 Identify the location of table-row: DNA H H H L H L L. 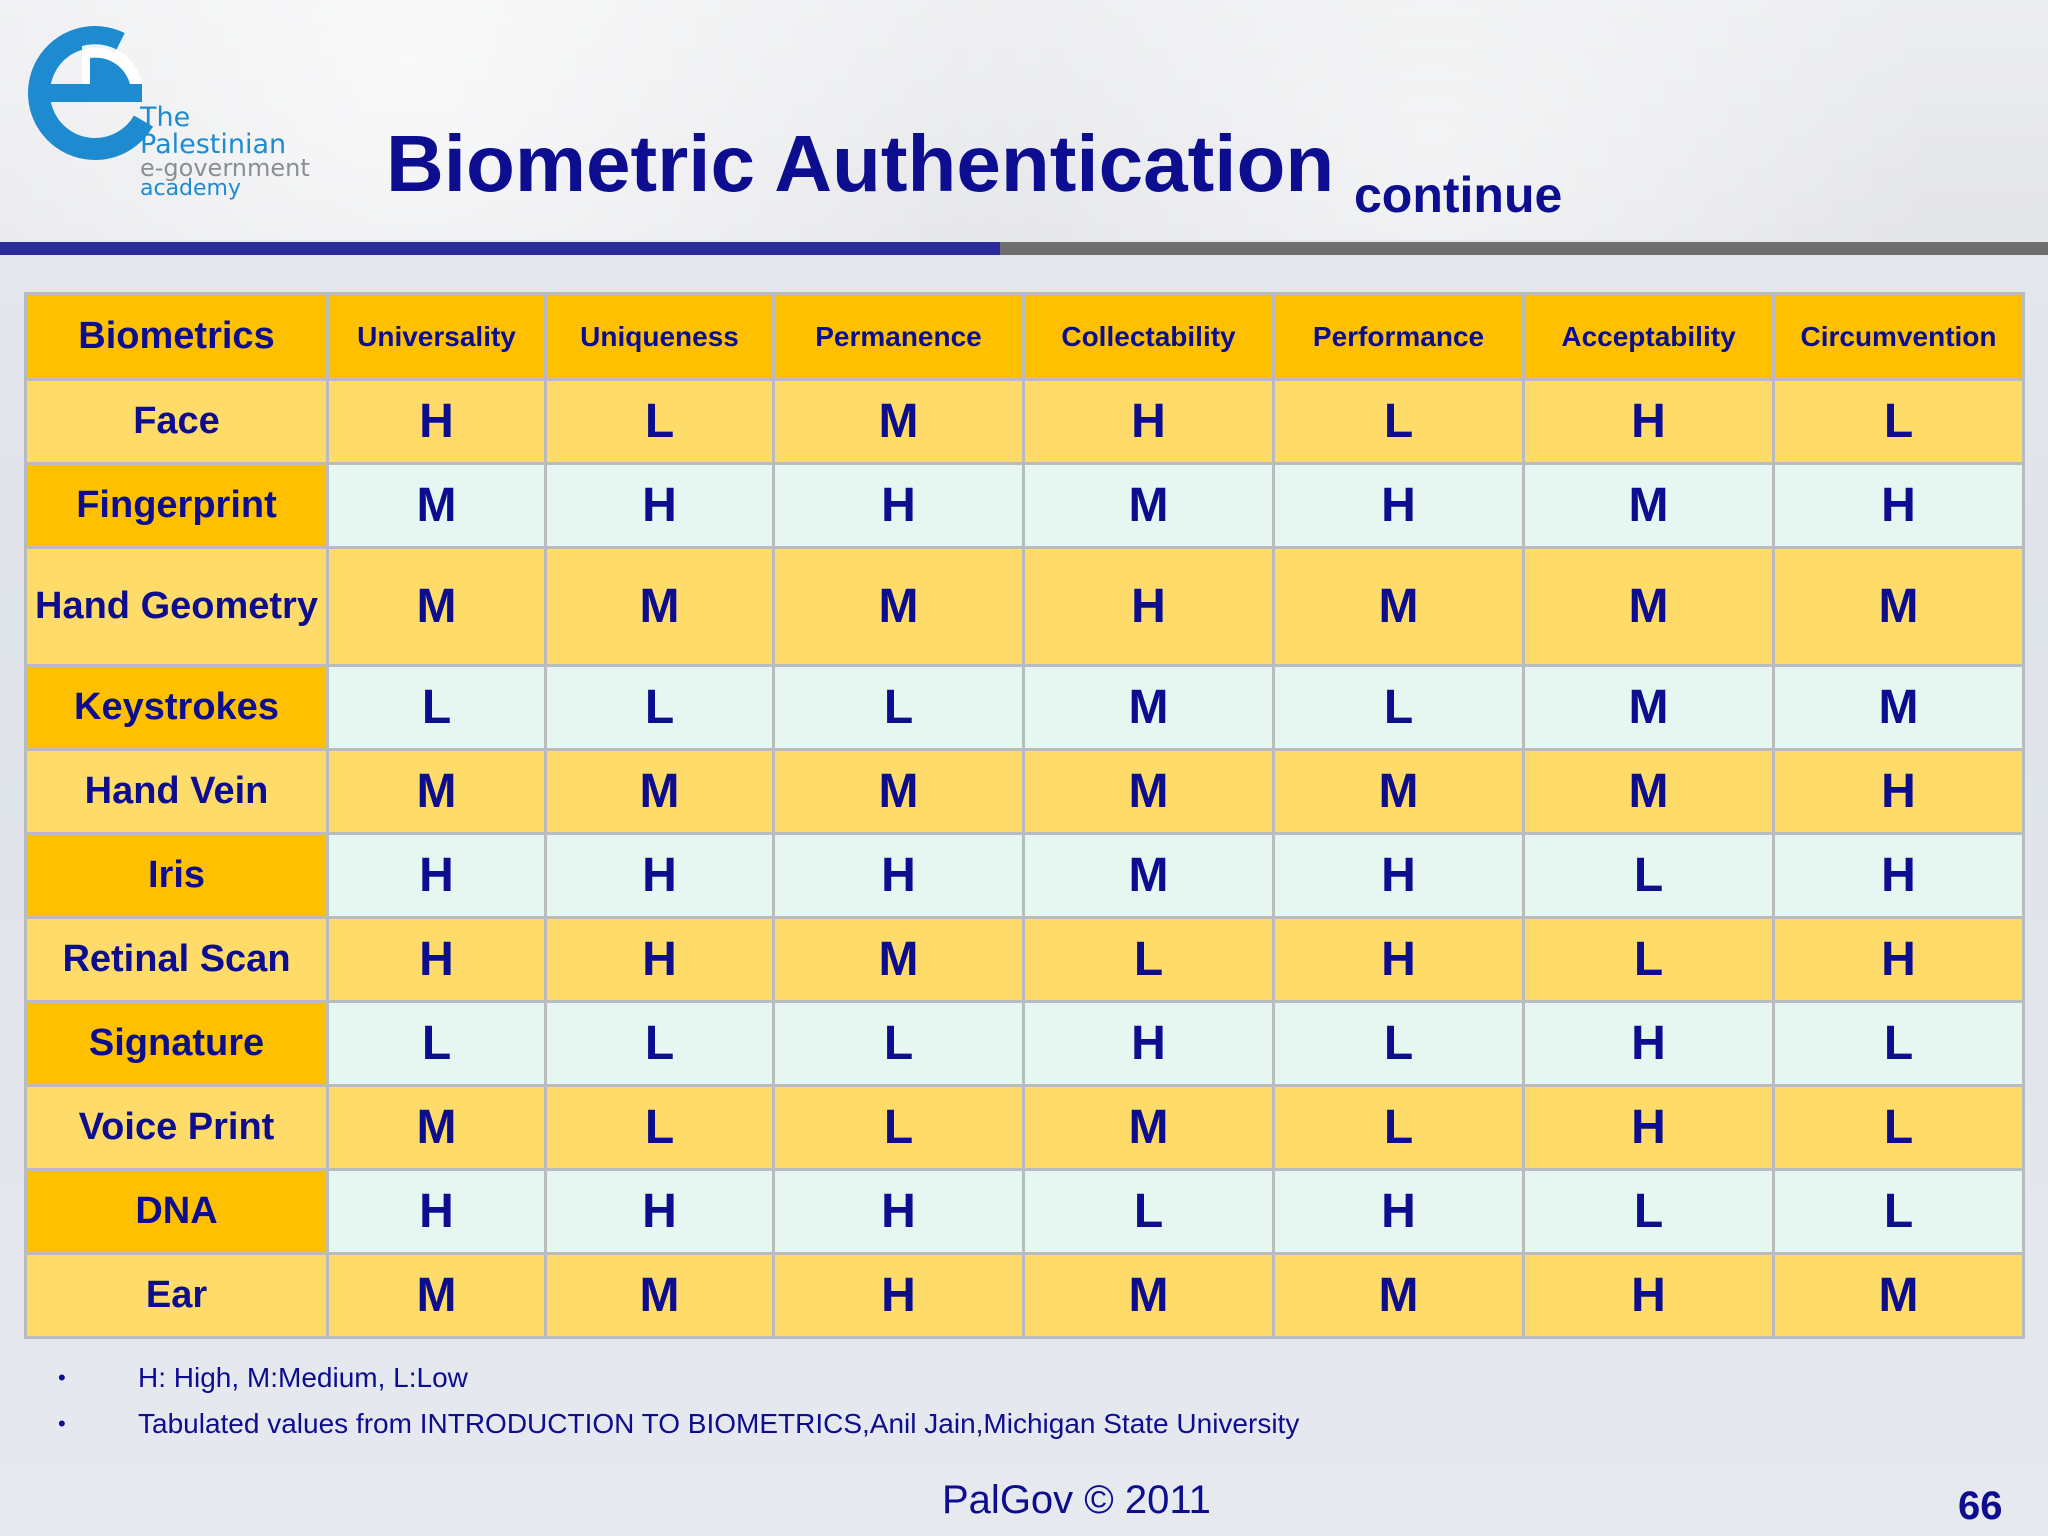
(1024, 1211).